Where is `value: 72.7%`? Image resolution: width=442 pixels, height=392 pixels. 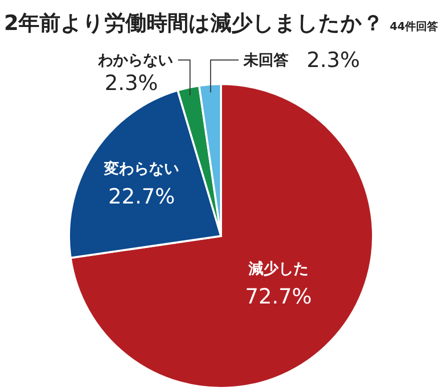 value: 72.7% is located at coordinates (278, 296).